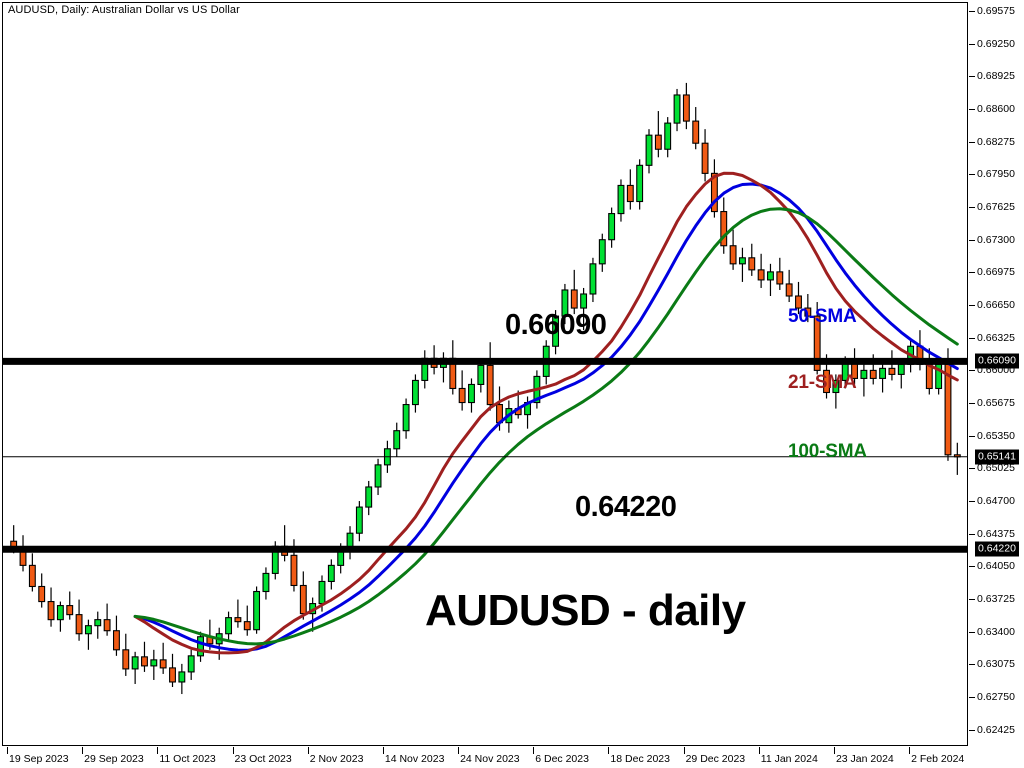 Image resolution: width=1024 pixels, height=768 pixels. I want to click on date-tick-label: 11 Oct 2023, so click(187, 759).